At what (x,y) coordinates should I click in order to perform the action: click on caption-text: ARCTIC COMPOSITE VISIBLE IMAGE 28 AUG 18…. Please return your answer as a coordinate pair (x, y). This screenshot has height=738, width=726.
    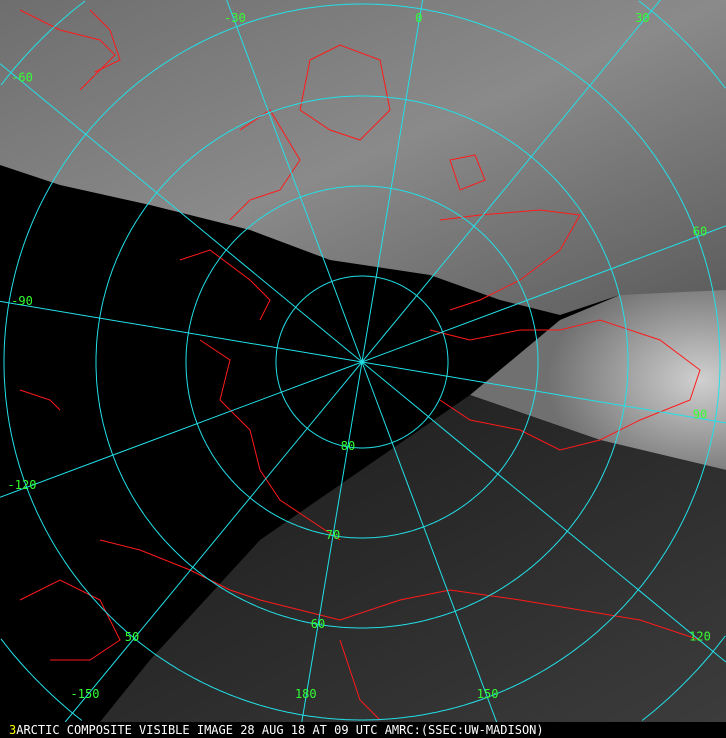
    Looking at the image, I should click on (280, 730).